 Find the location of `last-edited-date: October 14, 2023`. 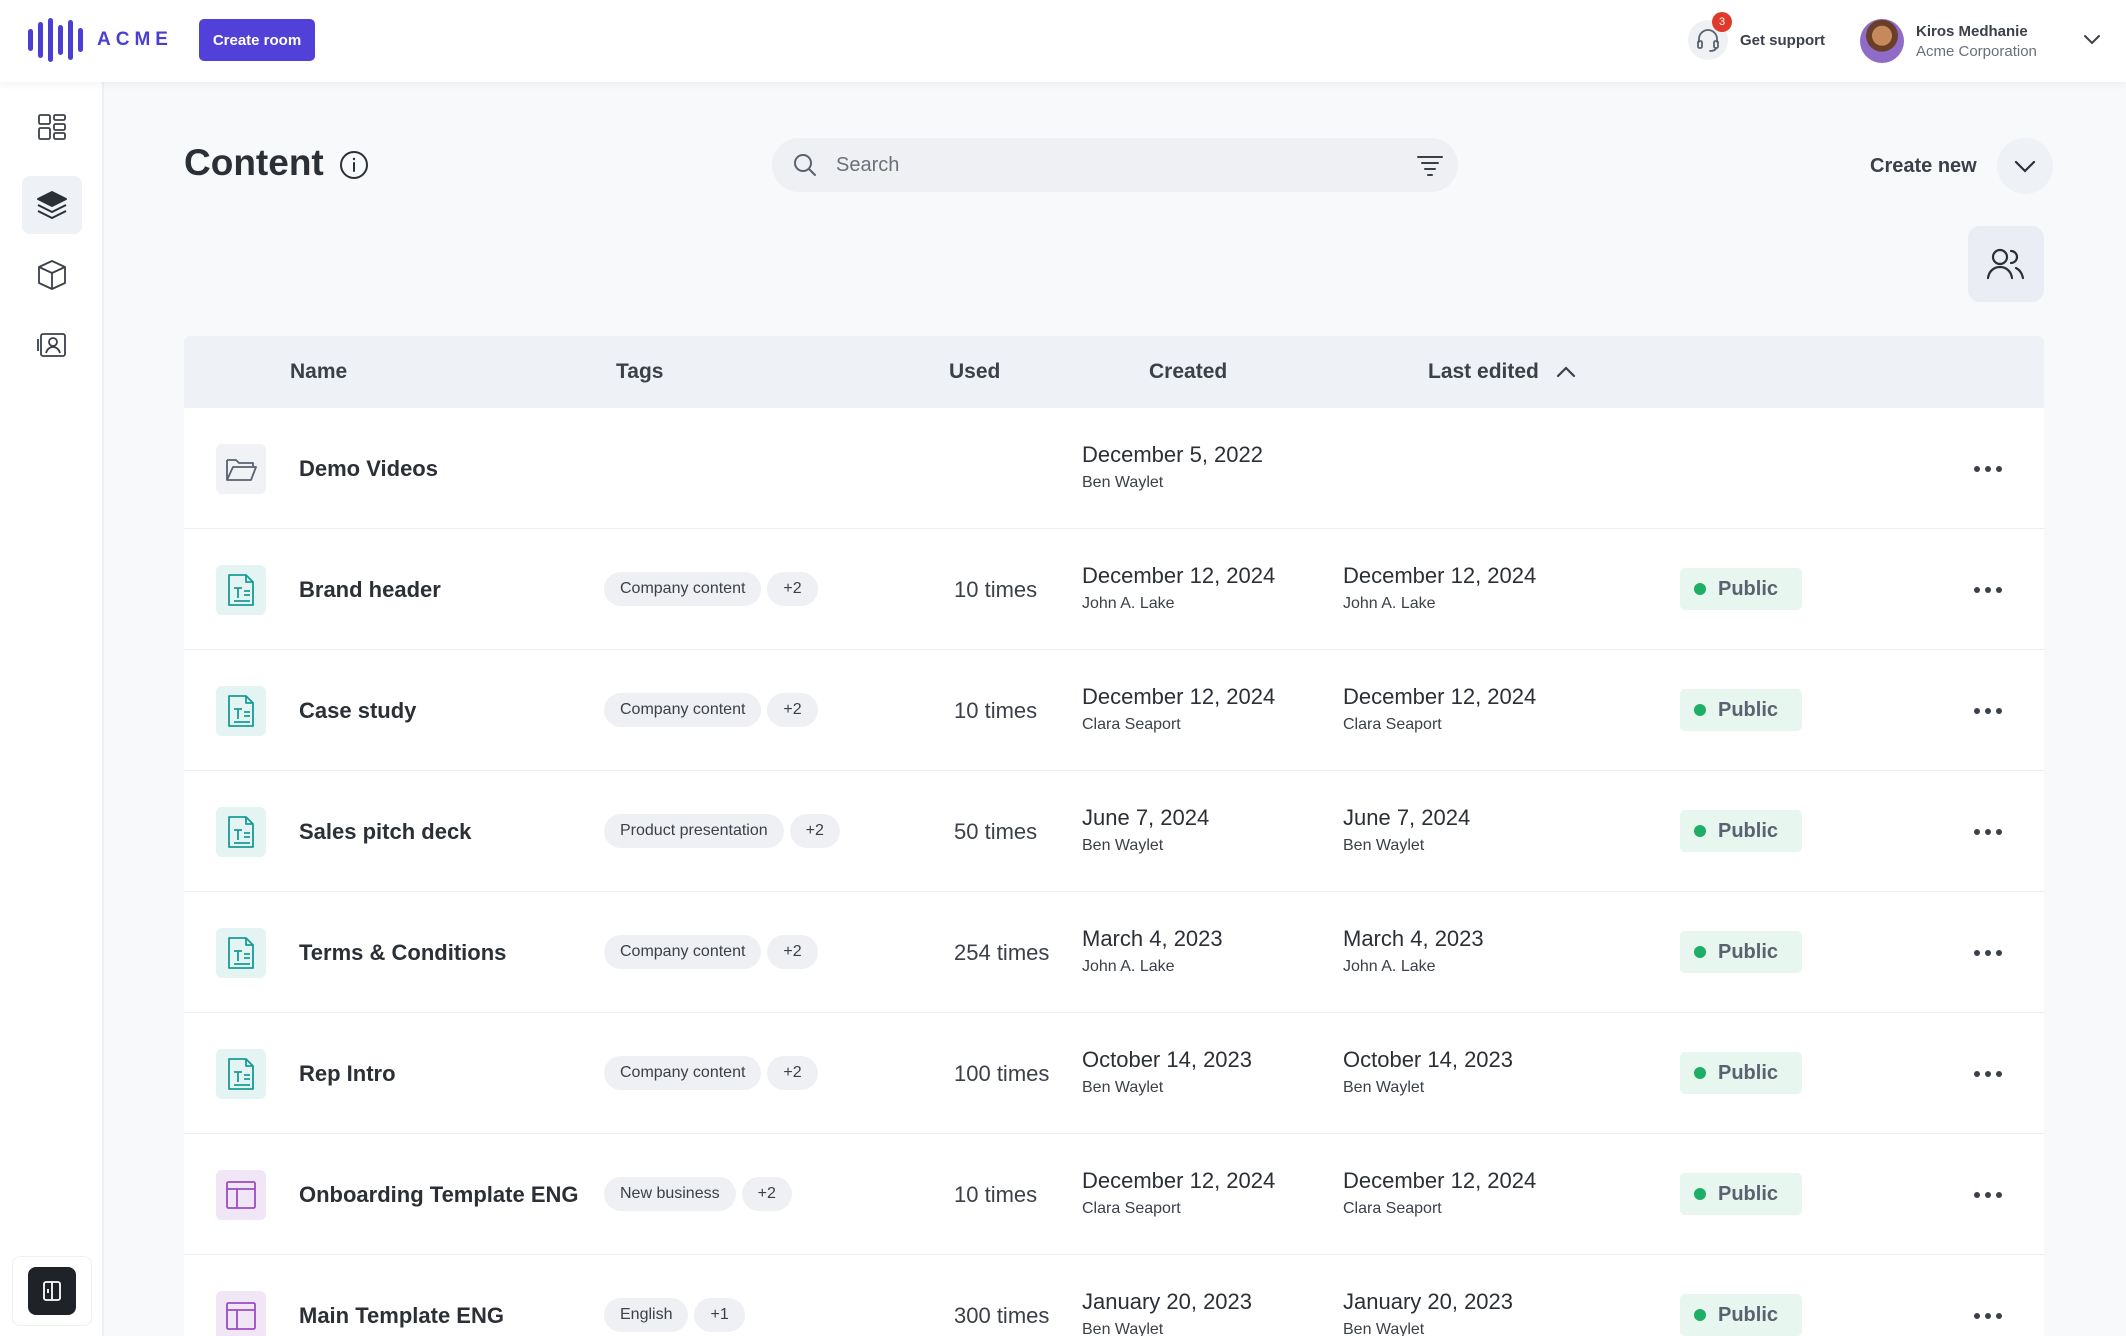

last-edited-date: October 14, 2023 is located at coordinates (1428, 1059).